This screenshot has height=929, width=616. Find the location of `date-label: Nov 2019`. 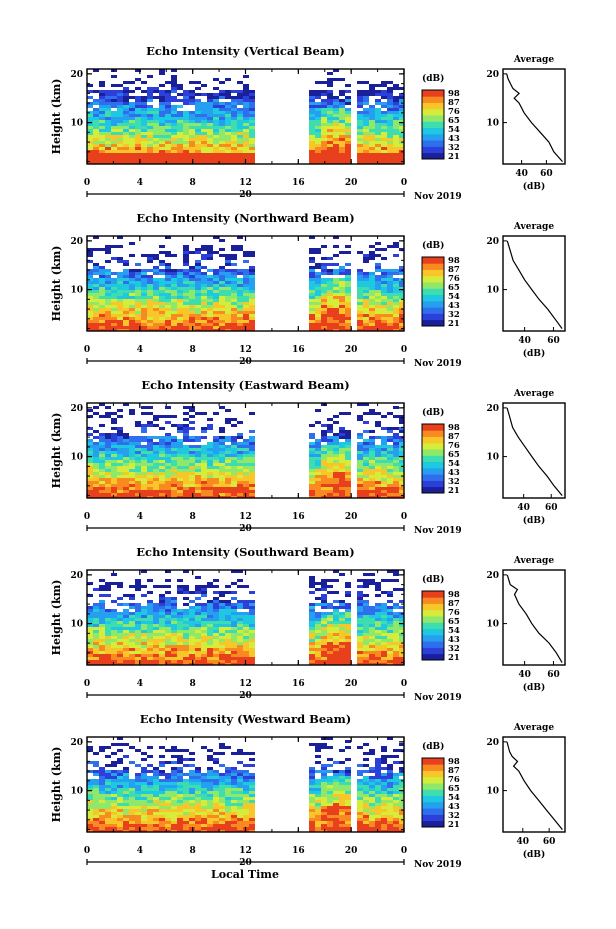

date-label: Nov 2019 is located at coordinates (438, 698).